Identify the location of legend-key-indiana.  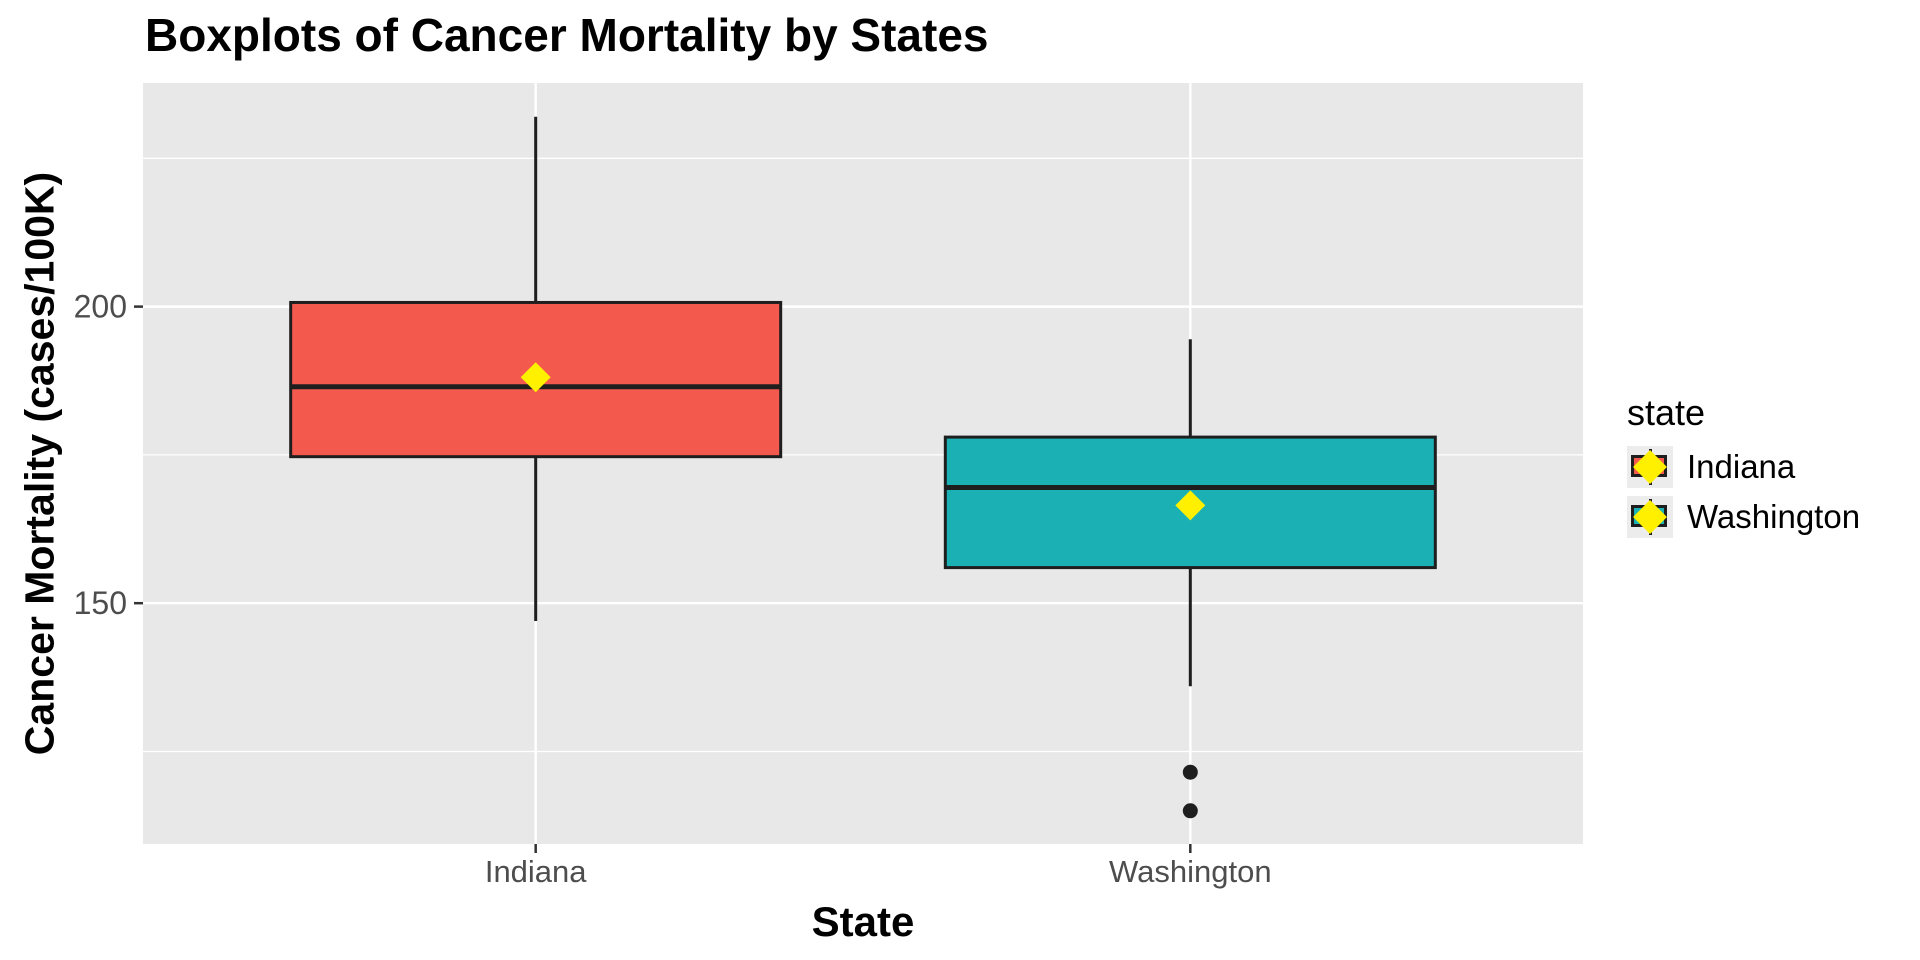
(1650, 467).